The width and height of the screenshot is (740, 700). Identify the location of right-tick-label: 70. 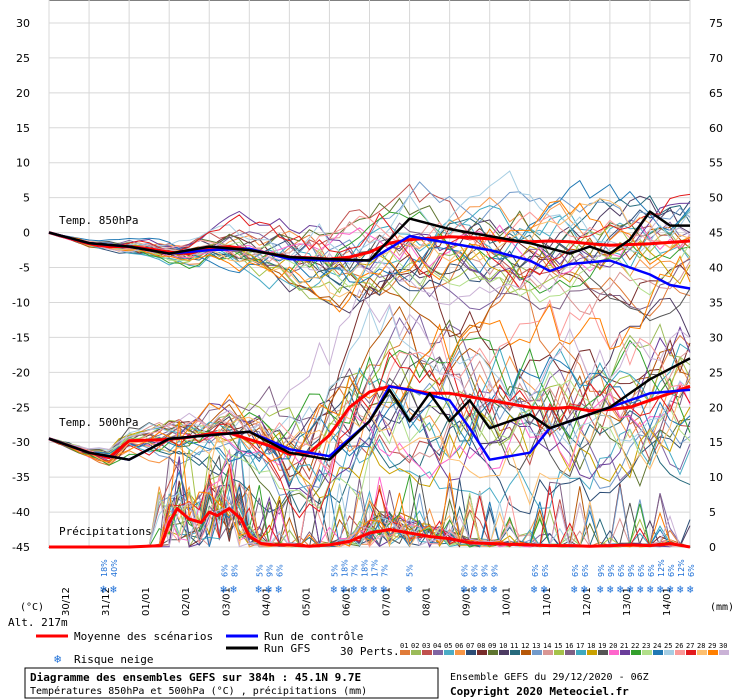
(716, 58).